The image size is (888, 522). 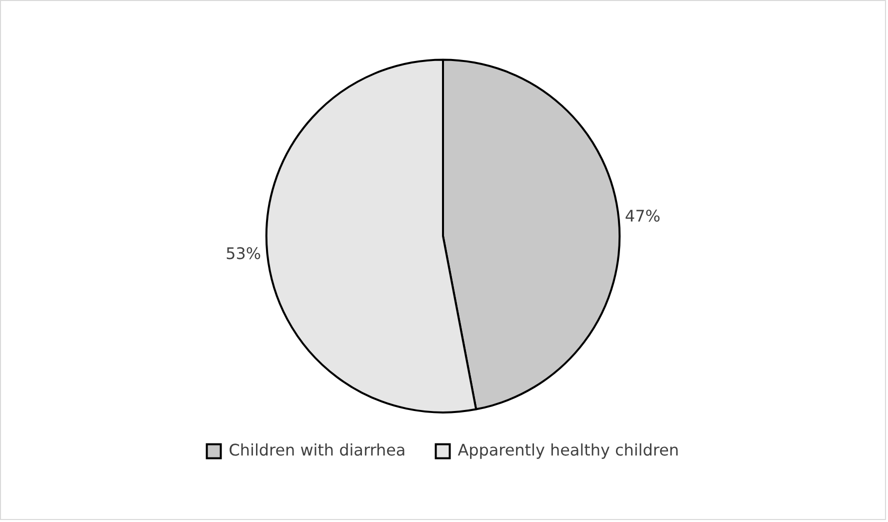 What do you see at coordinates (568, 450) in the screenshot?
I see `legend-label: Apparently healthy children` at bounding box center [568, 450].